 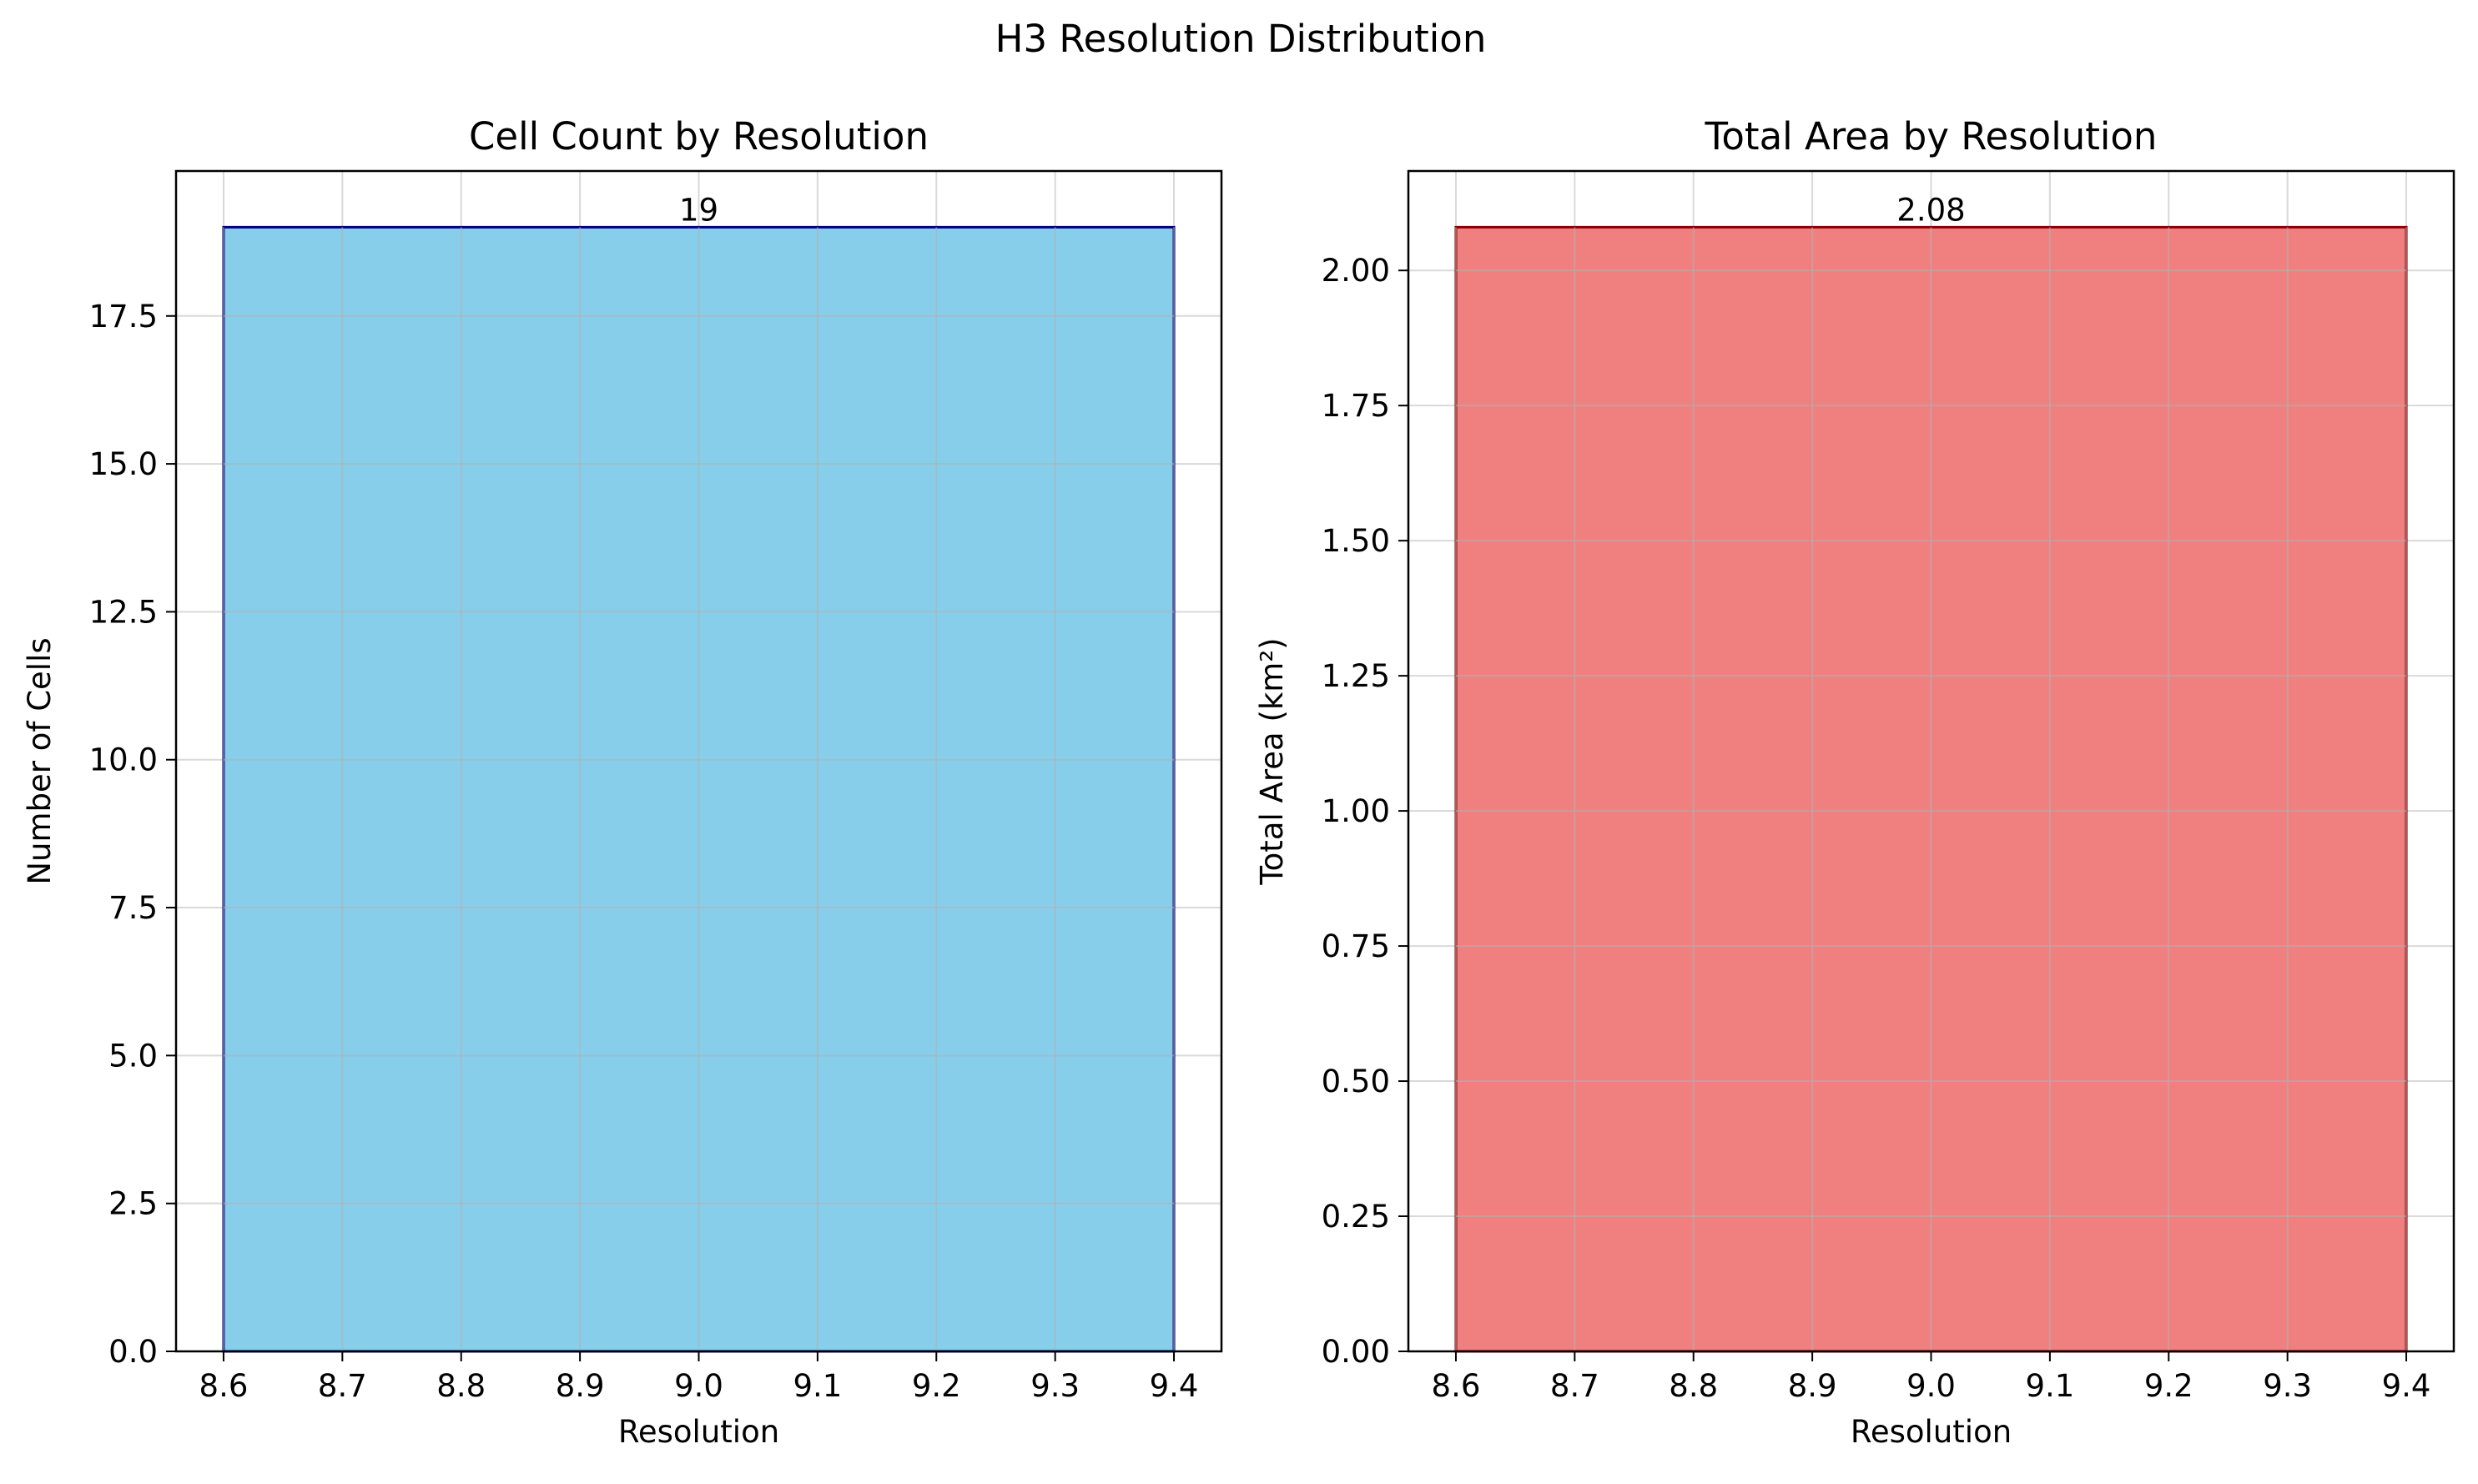 What do you see at coordinates (1356, 271) in the screenshot?
I see `y-tick-label: 2.00` at bounding box center [1356, 271].